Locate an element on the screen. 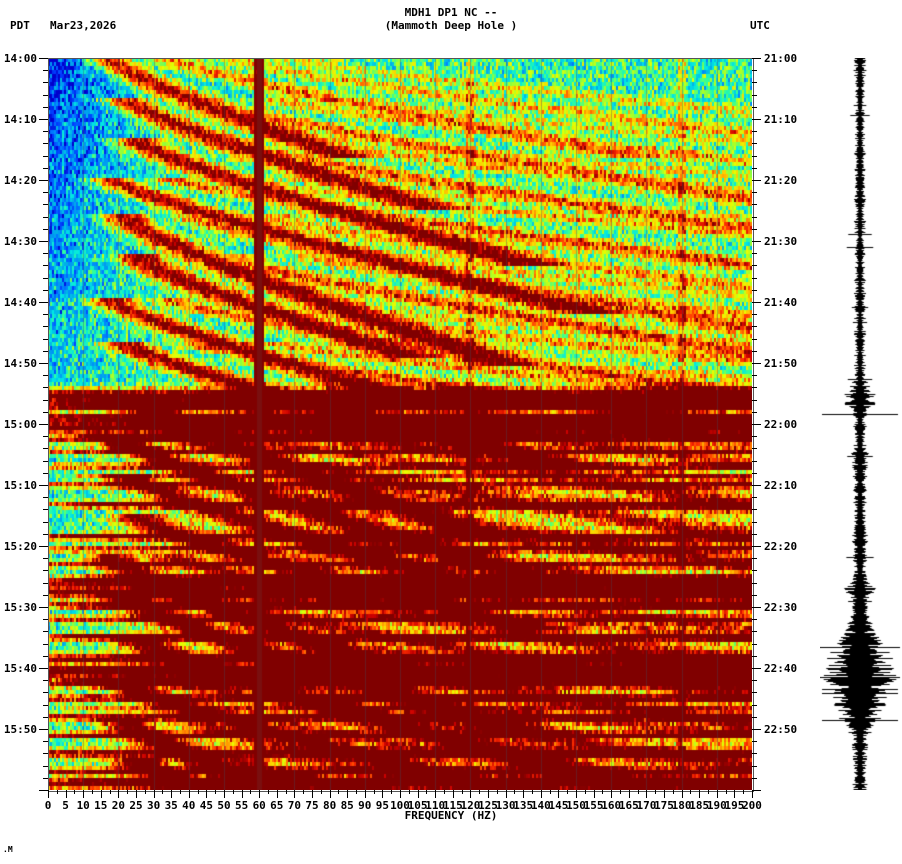  freq-tick-label: 35 is located at coordinates (171, 805).